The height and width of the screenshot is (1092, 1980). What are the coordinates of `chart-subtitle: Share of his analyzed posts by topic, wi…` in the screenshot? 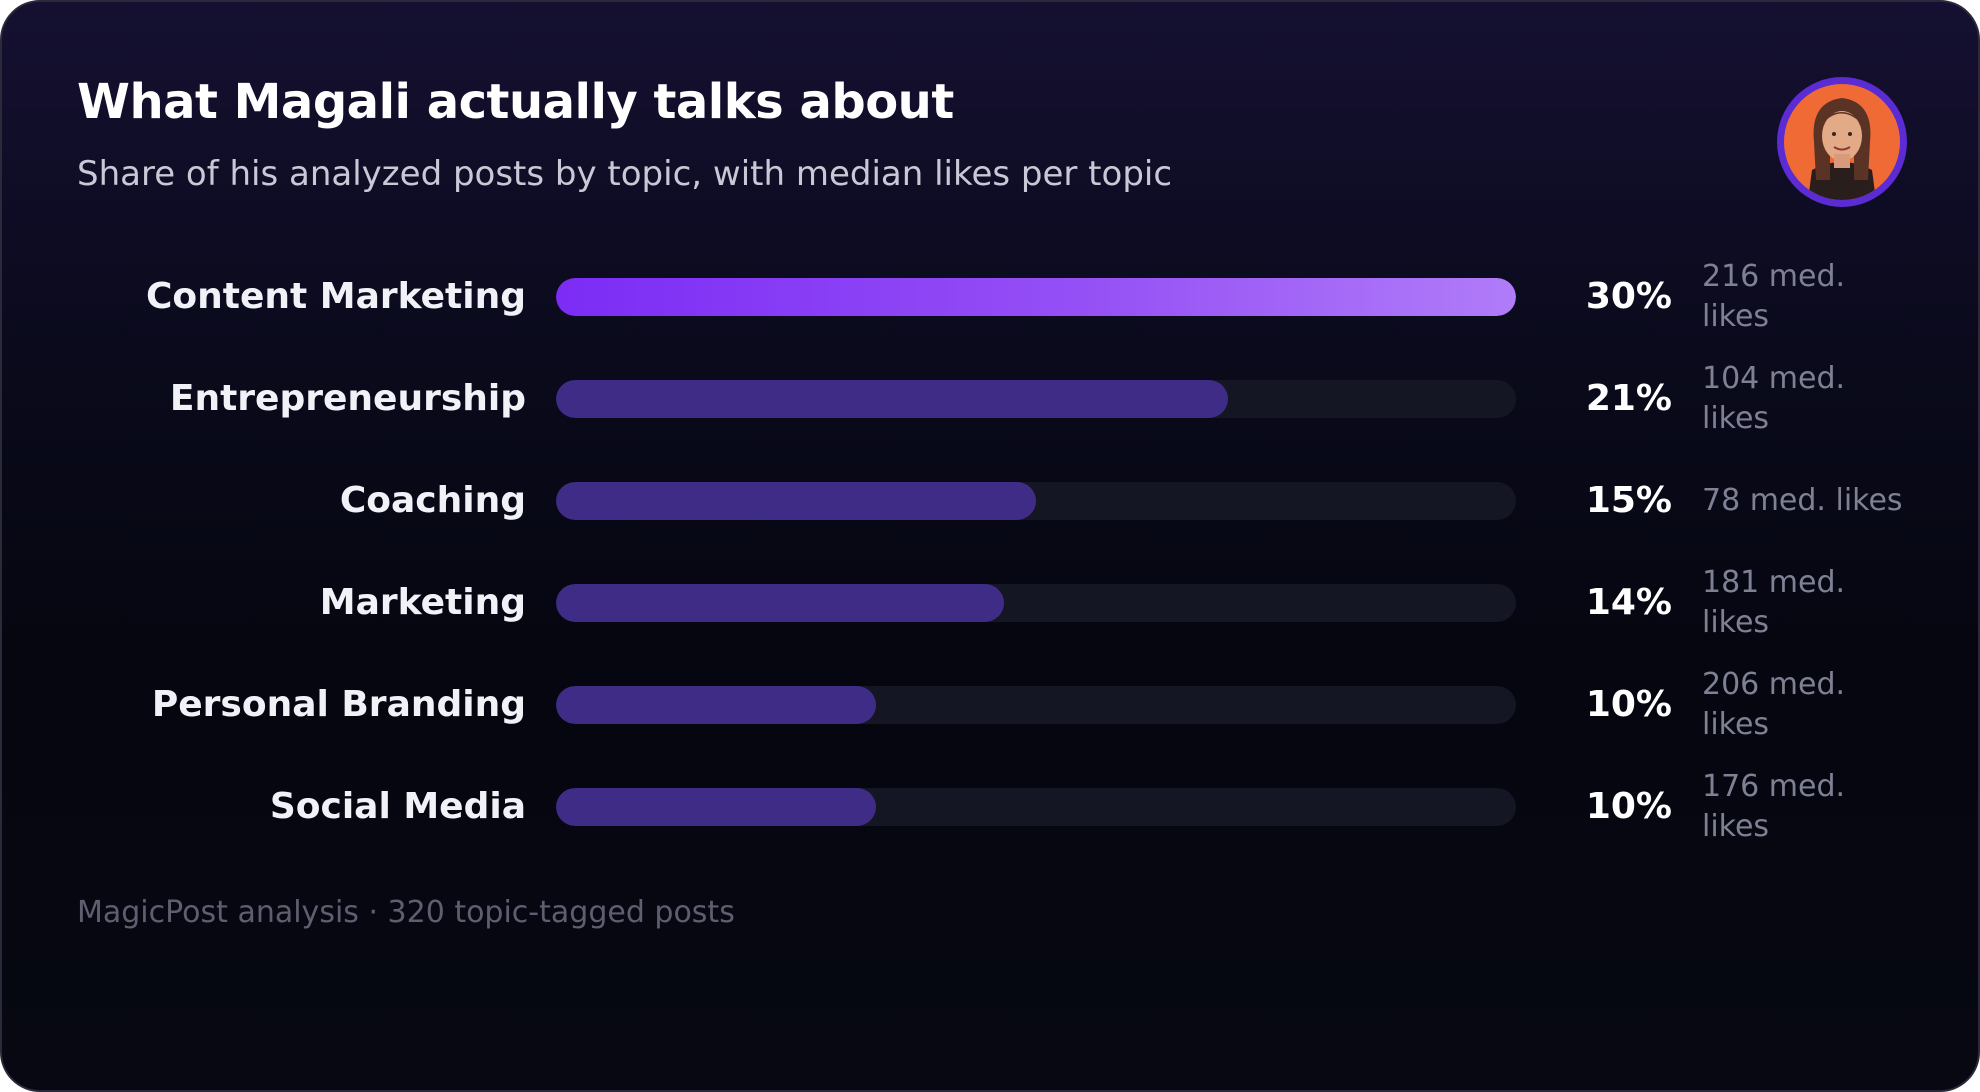 It's located at (625, 174).